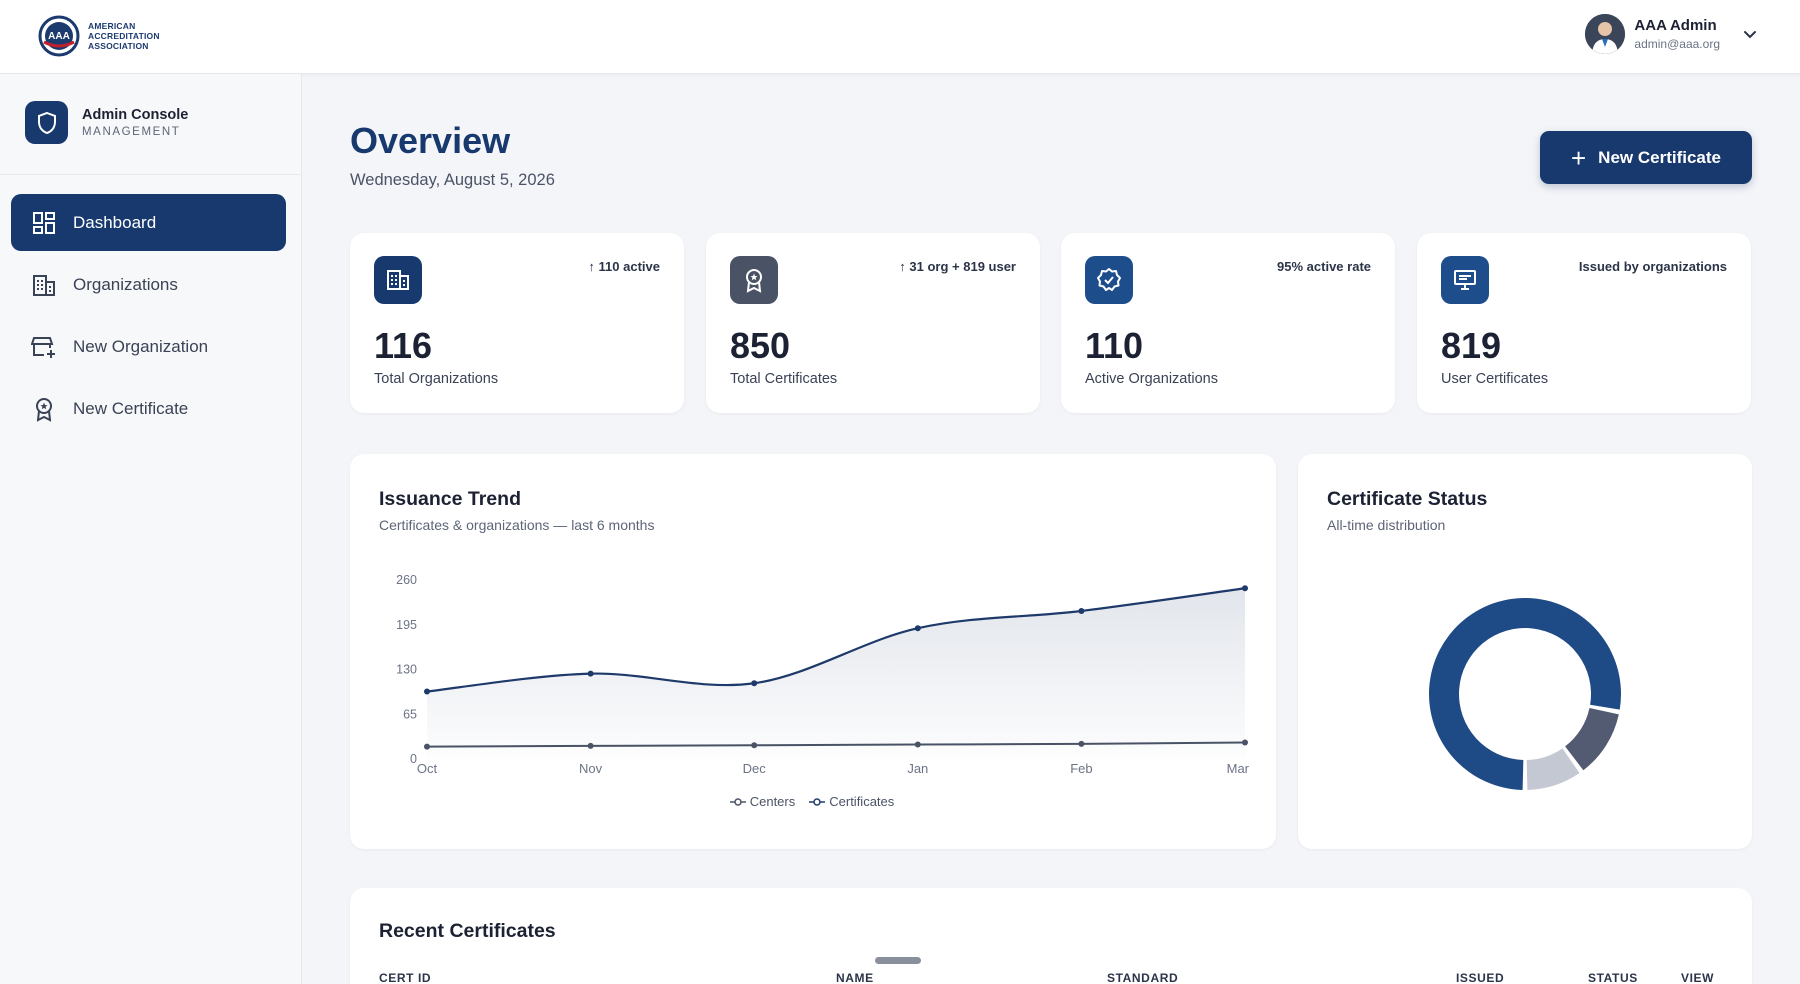  I want to click on y-tick-label: 65, so click(410, 714).